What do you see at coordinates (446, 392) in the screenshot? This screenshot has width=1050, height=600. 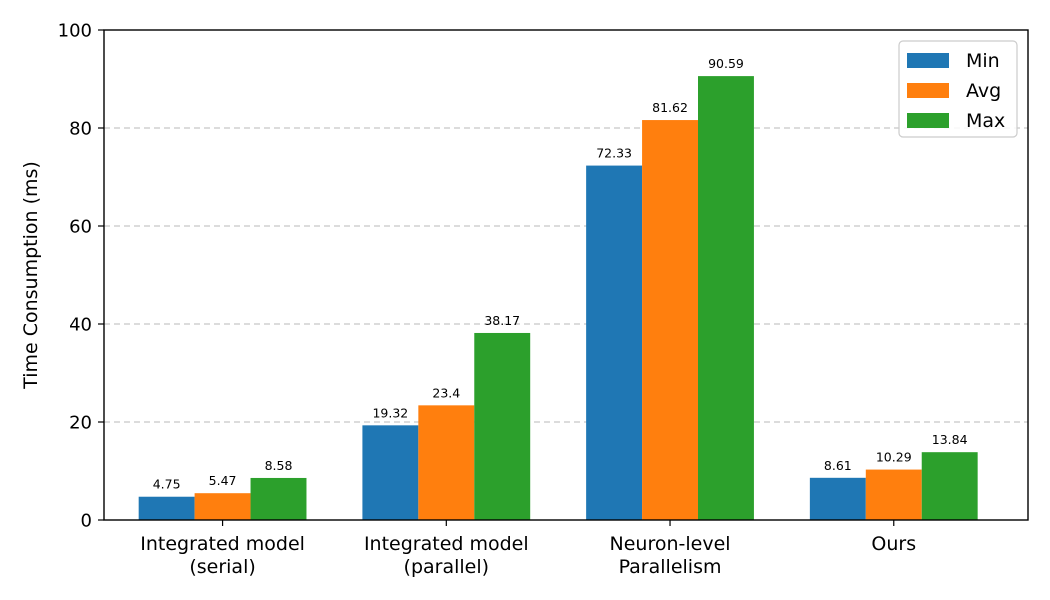 I see `bar-value-label: 23.4` at bounding box center [446, 392].